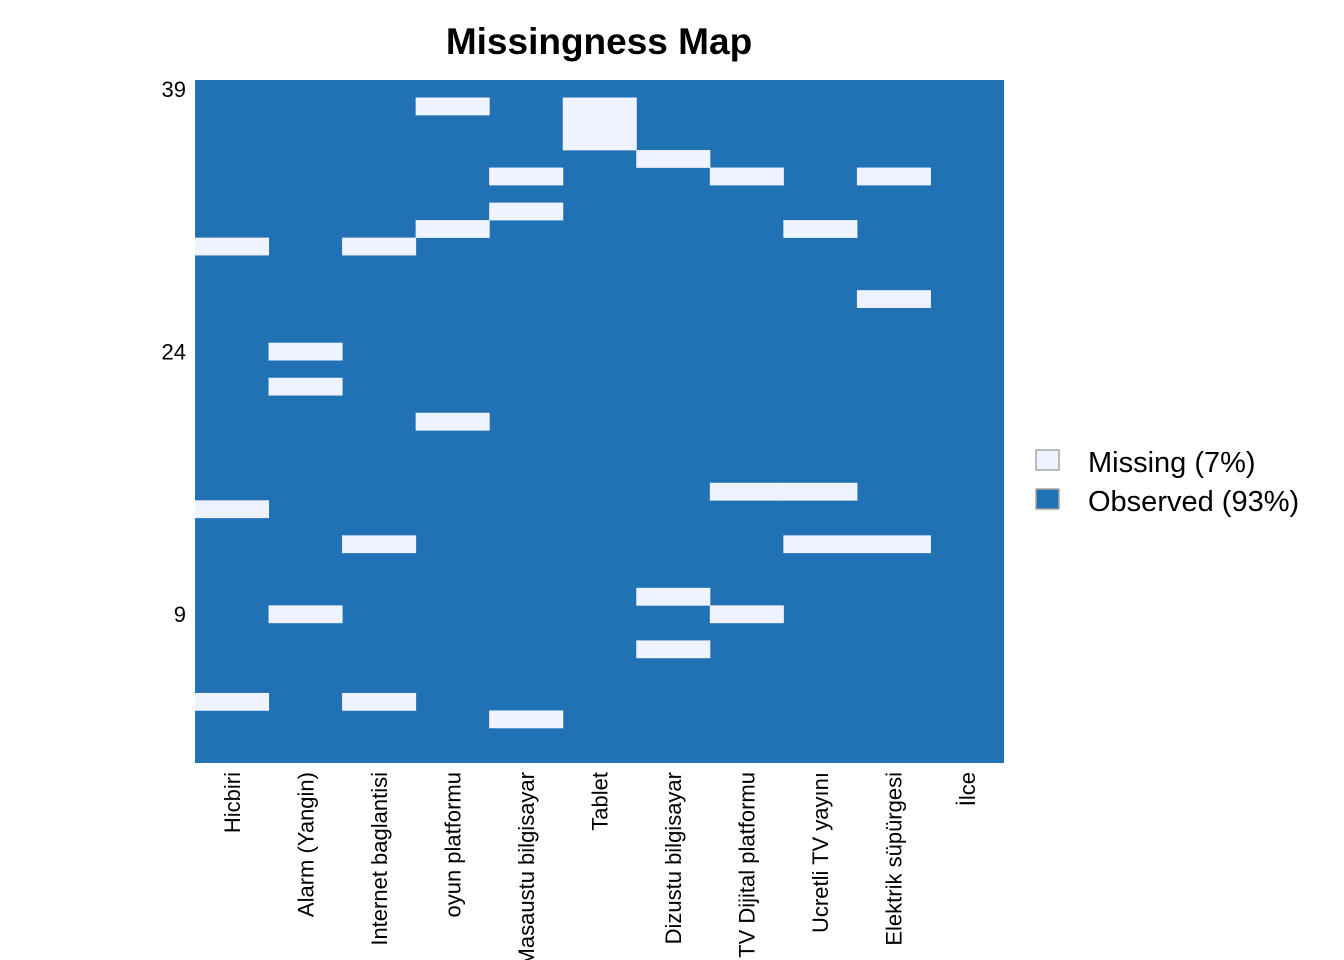  I want to click on y-tick-label: 9, so click(180, 614).